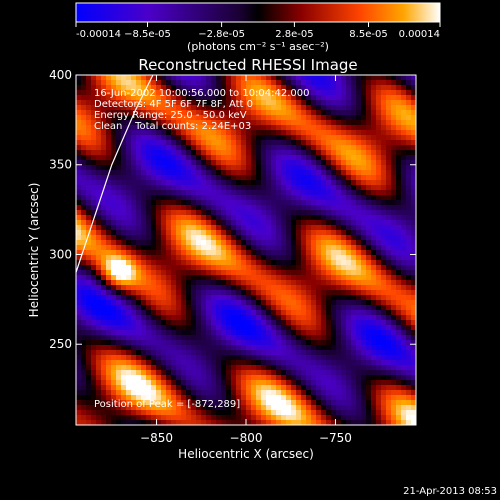 The image size is (500, 500). I want to click on annotation-energy-range: Energy Range: 25.0 - 50.0 keV, so click(170, 115).